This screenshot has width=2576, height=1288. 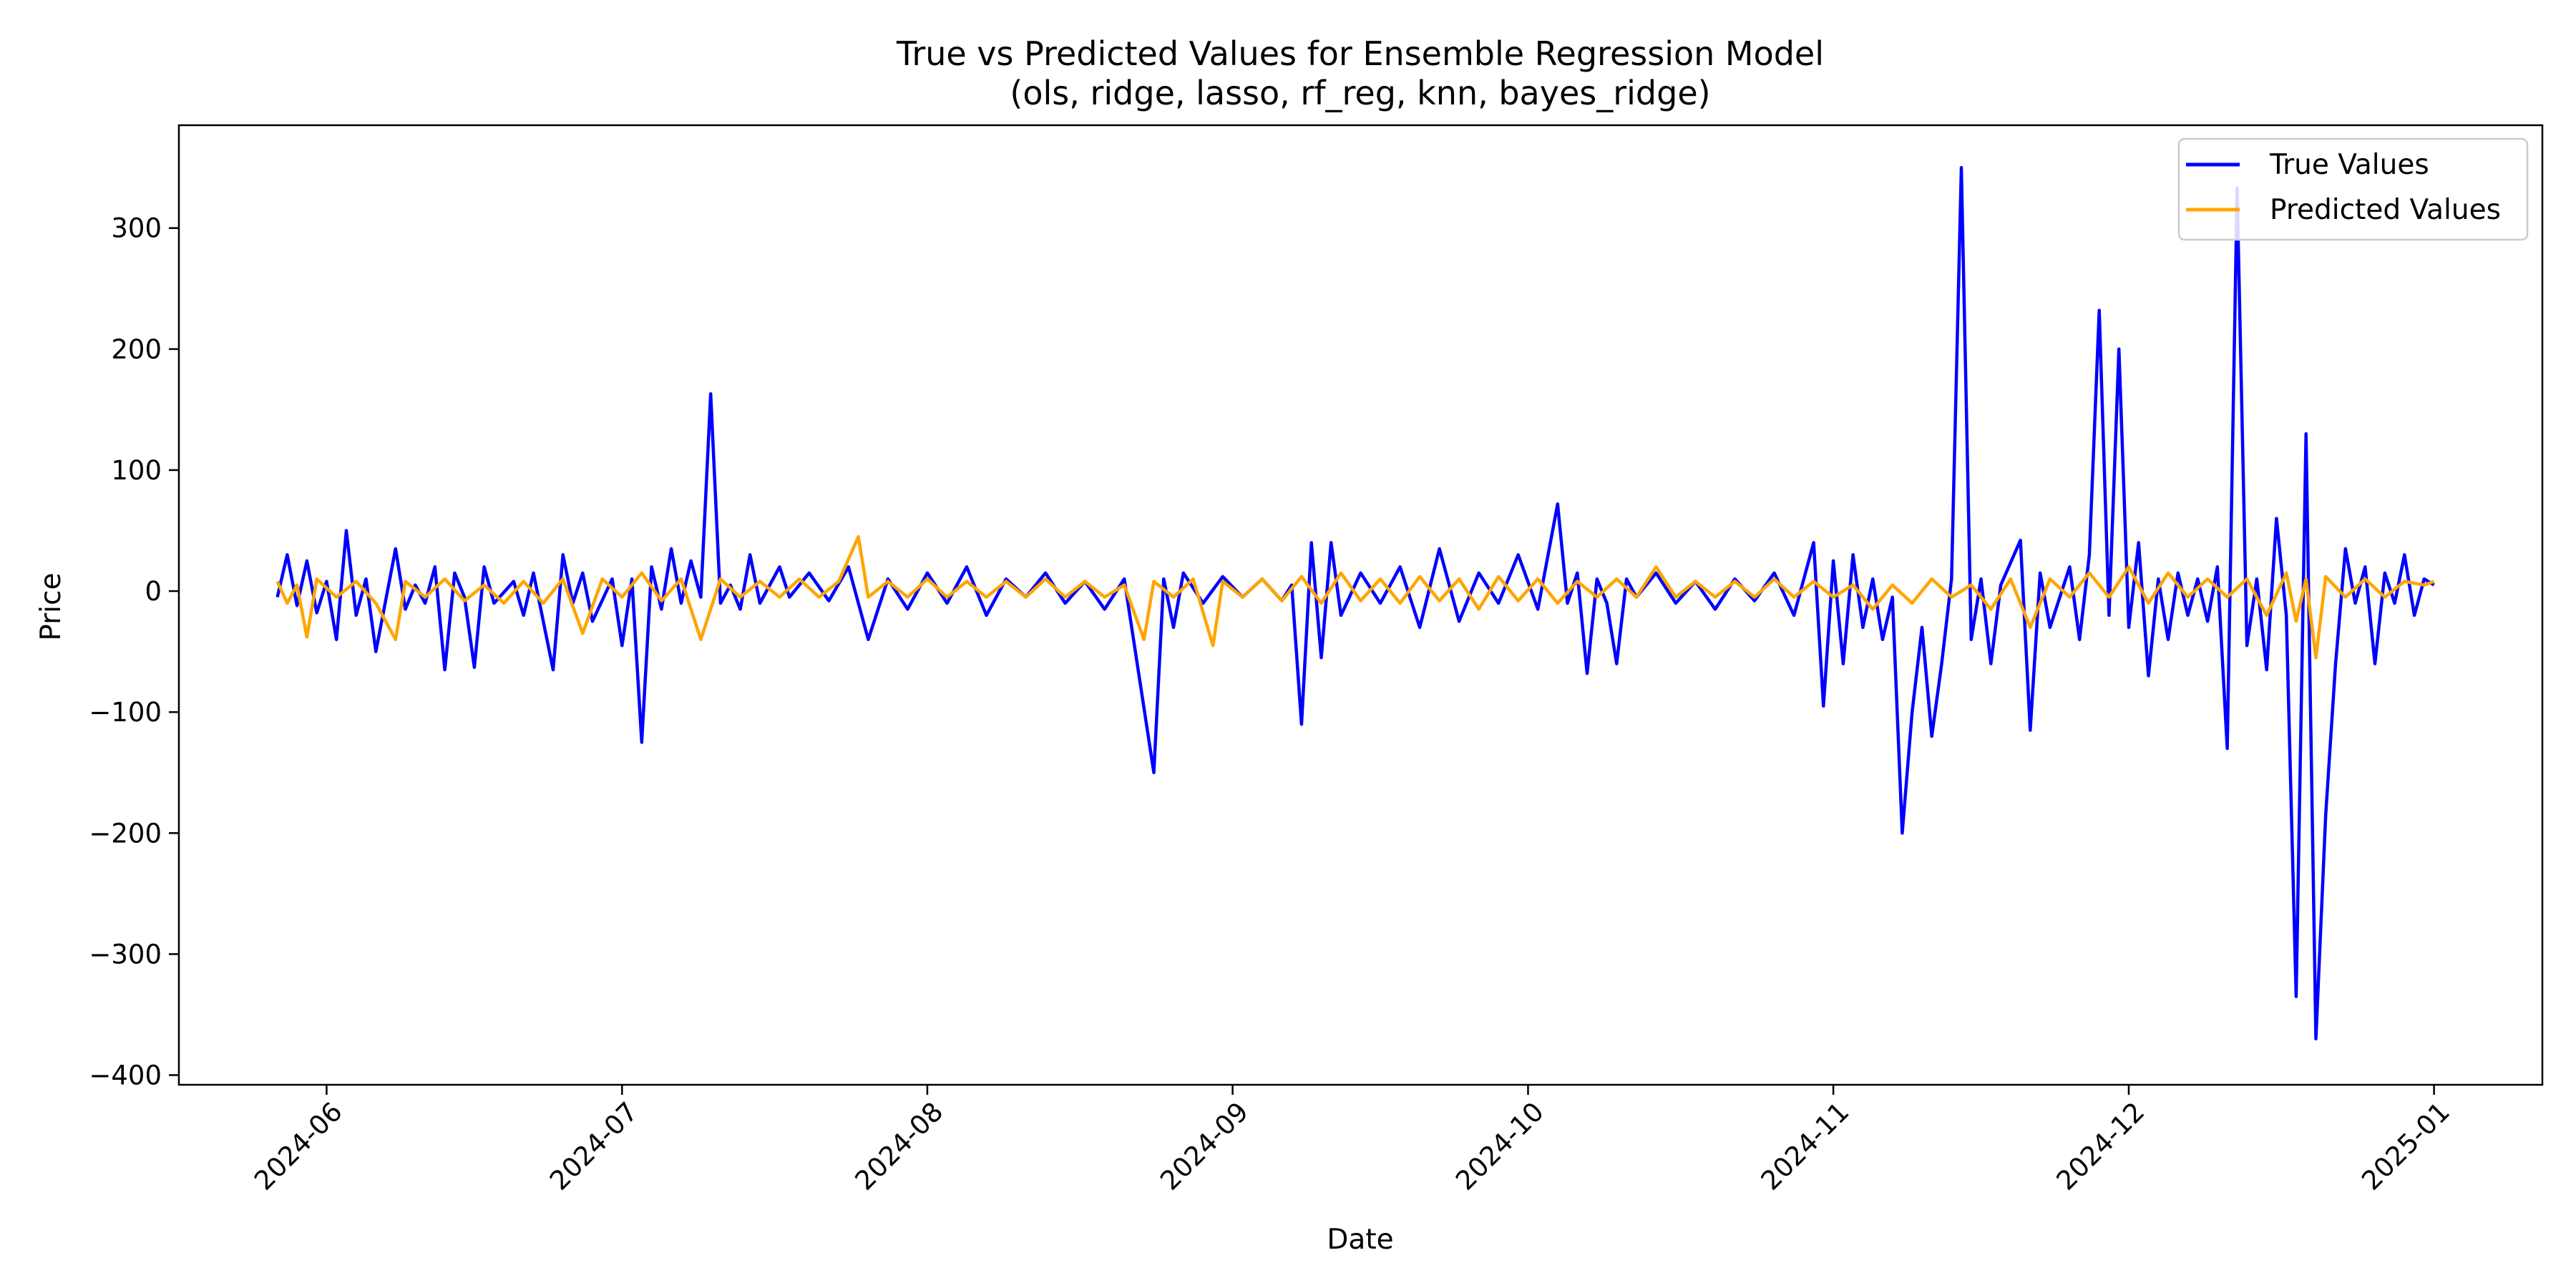 I want to click on y-tick-label: −300, so click(x=125, y=954).